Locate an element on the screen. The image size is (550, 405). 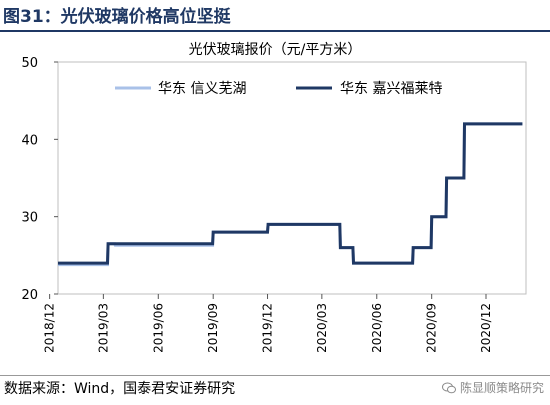
y-tick-label: 30 is located at coordinates (29, 218).